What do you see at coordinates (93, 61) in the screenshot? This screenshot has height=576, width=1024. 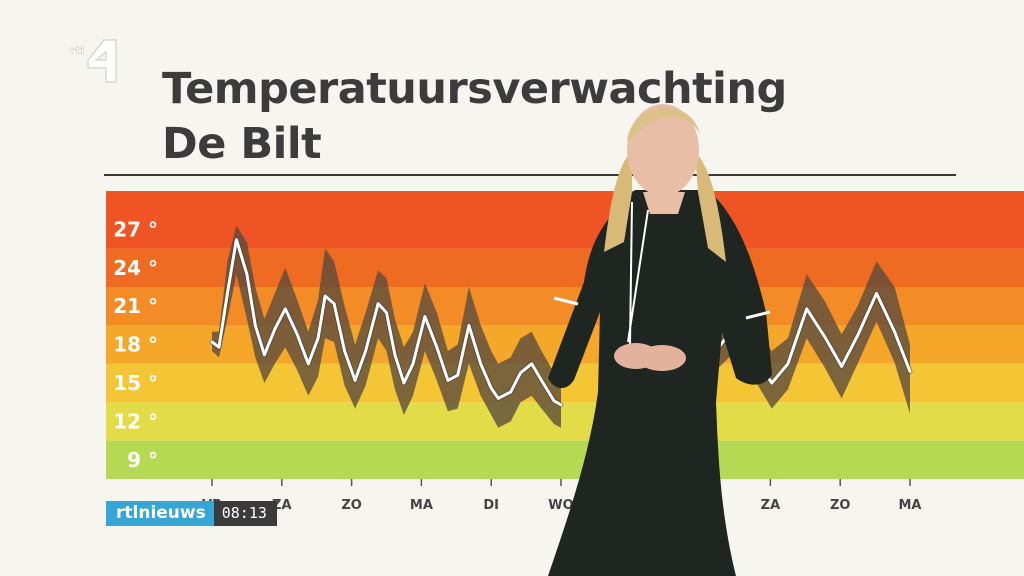 I see `rtl4-logo: rtl` at bounding box center [93, 61].